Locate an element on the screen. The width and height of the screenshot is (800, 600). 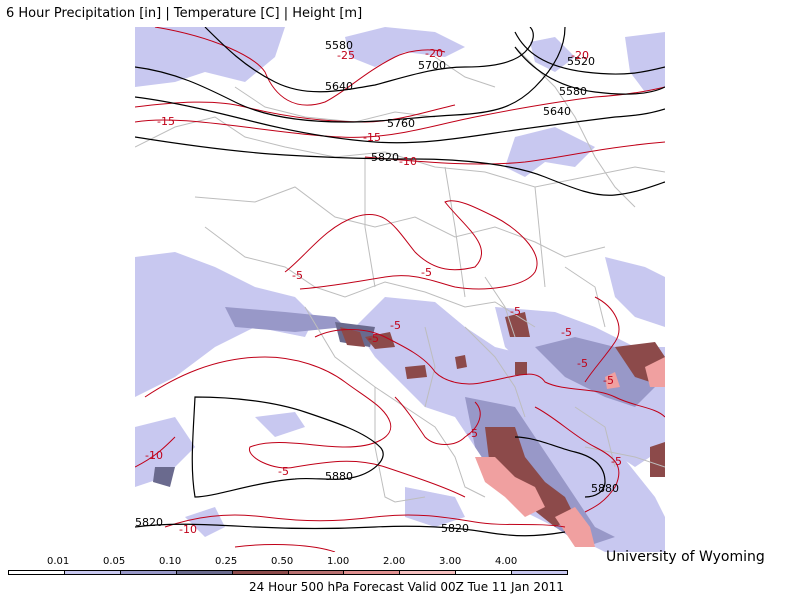
height-label: 5760 is located at coordinates (401, 123).